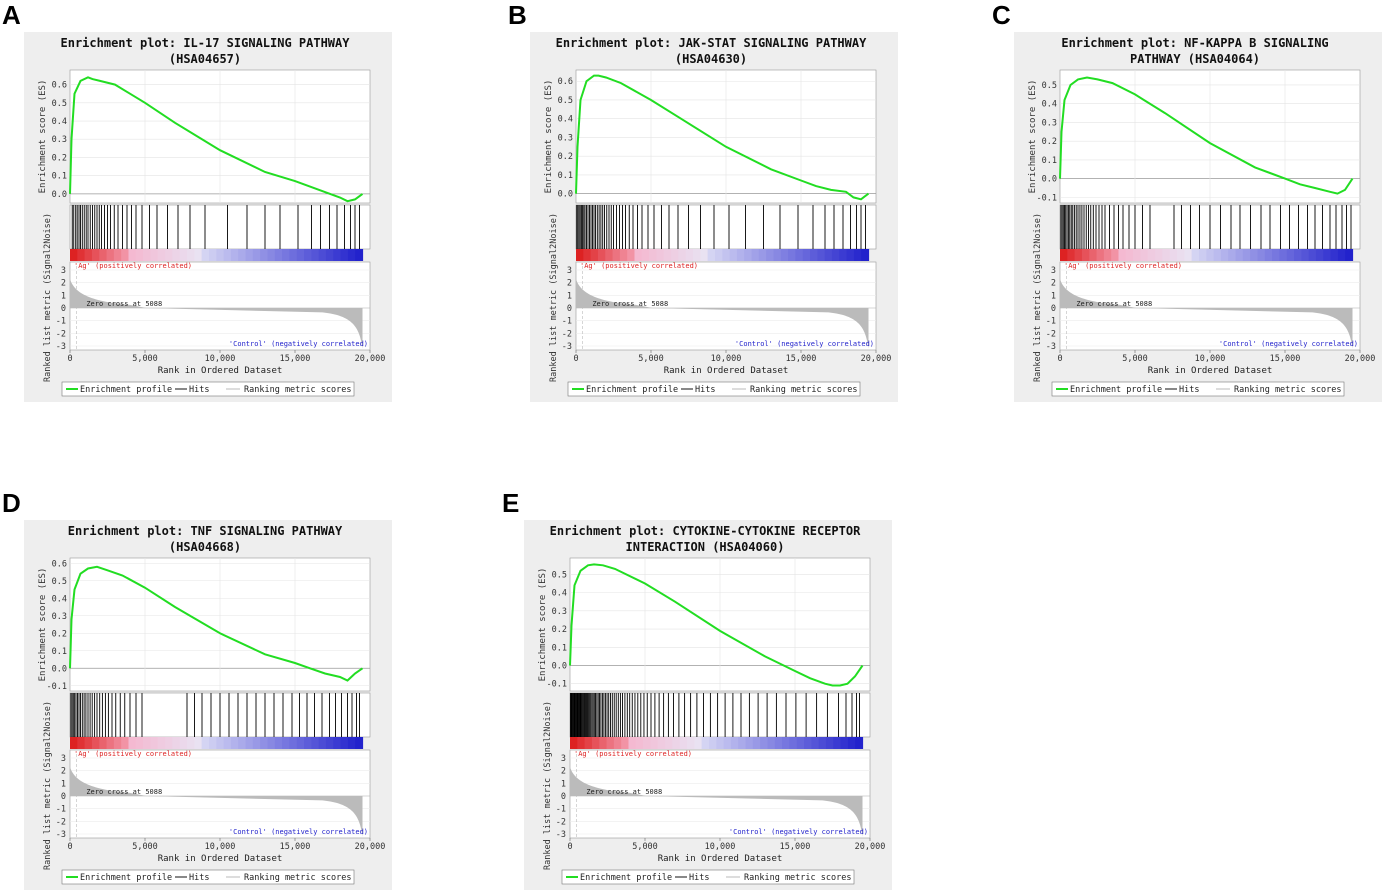 This screenshot has width=1398, height=890. What do you see at coordinates (1288, 344) in the screenshot?
I see `negative-correlation-label: 'Control' (negatively correlated)` at bounding box center [1288, 344].